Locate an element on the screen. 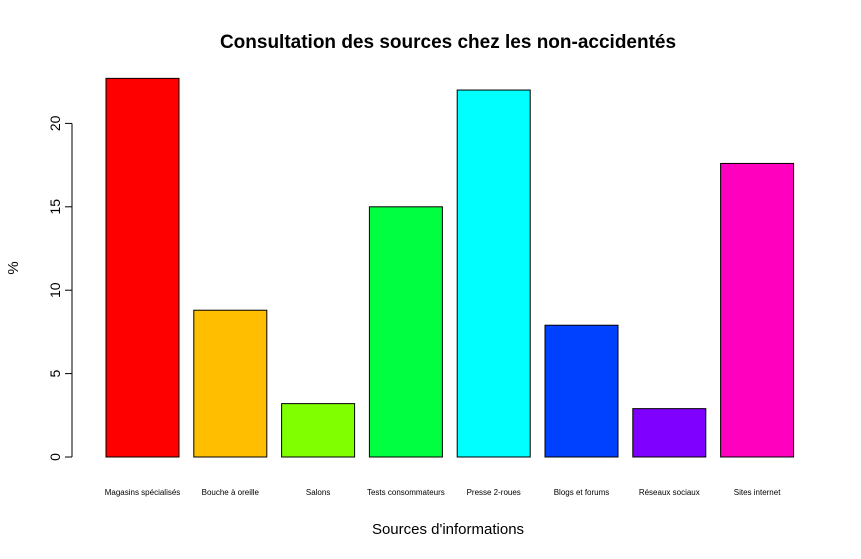  y-tick-label: 15 is located at coordinates (55, 207).